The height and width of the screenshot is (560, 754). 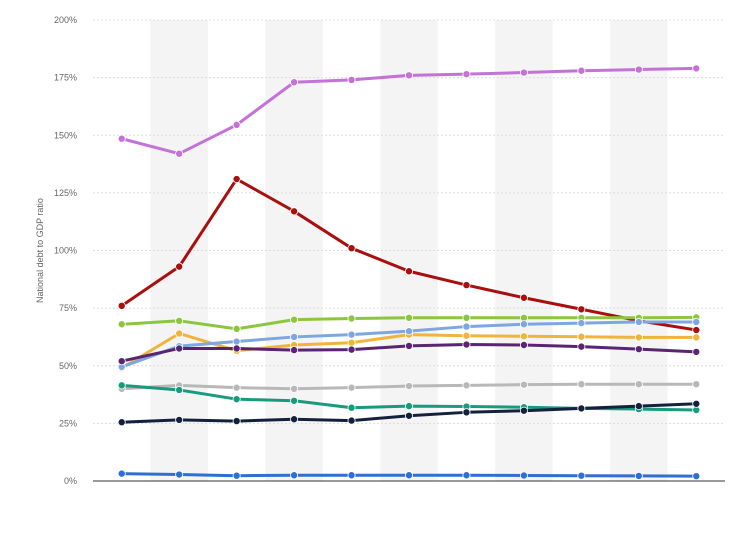 I want to click on y-tick-label: 100%, so click(x=65, y=251).